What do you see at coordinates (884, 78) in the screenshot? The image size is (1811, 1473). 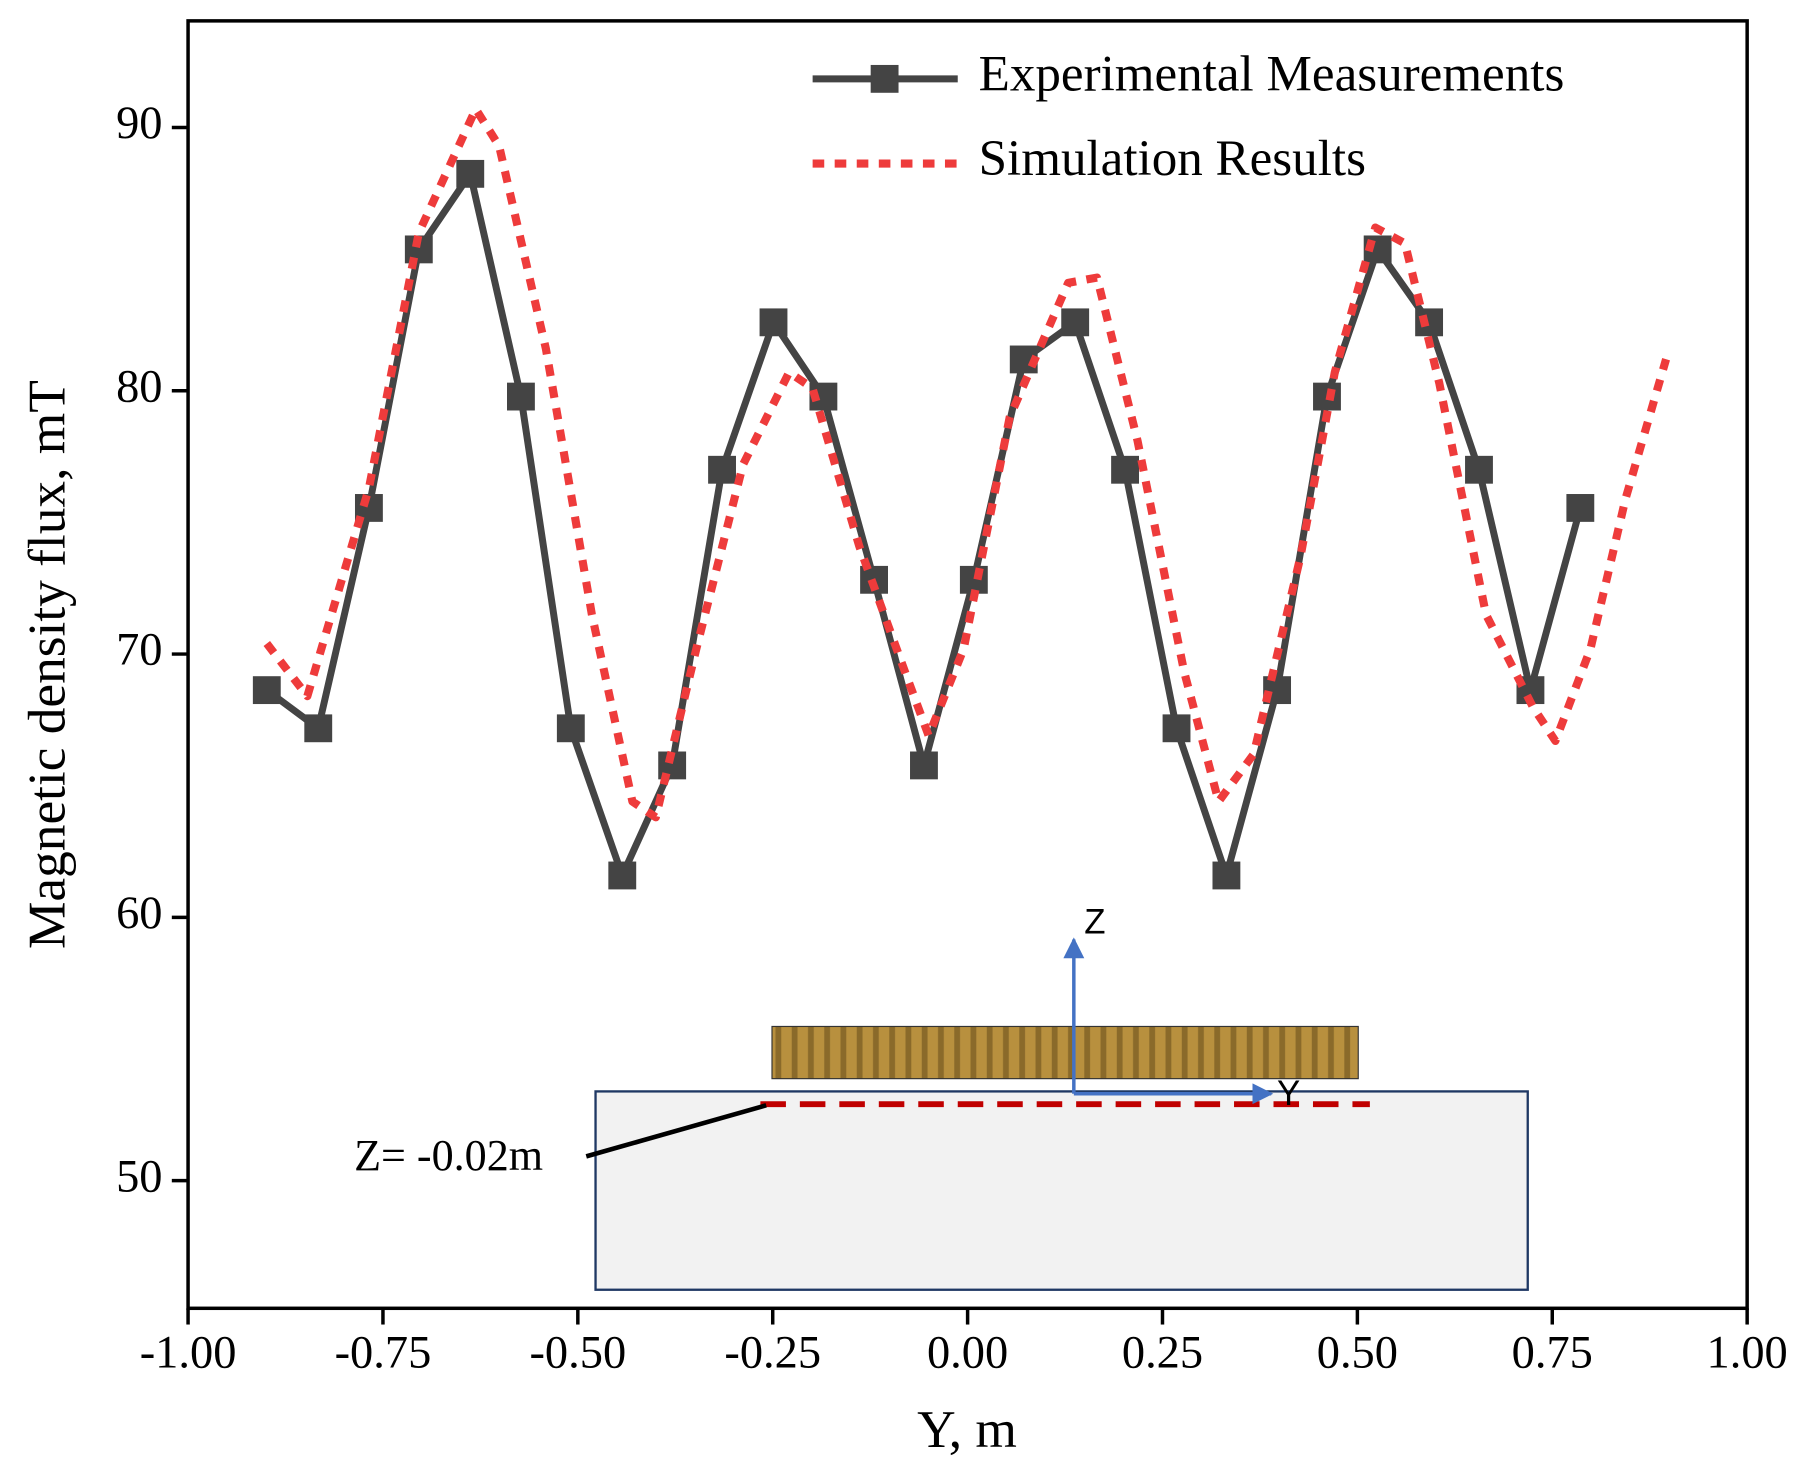 I see `legend-marker` at bounding box center [884, 78].